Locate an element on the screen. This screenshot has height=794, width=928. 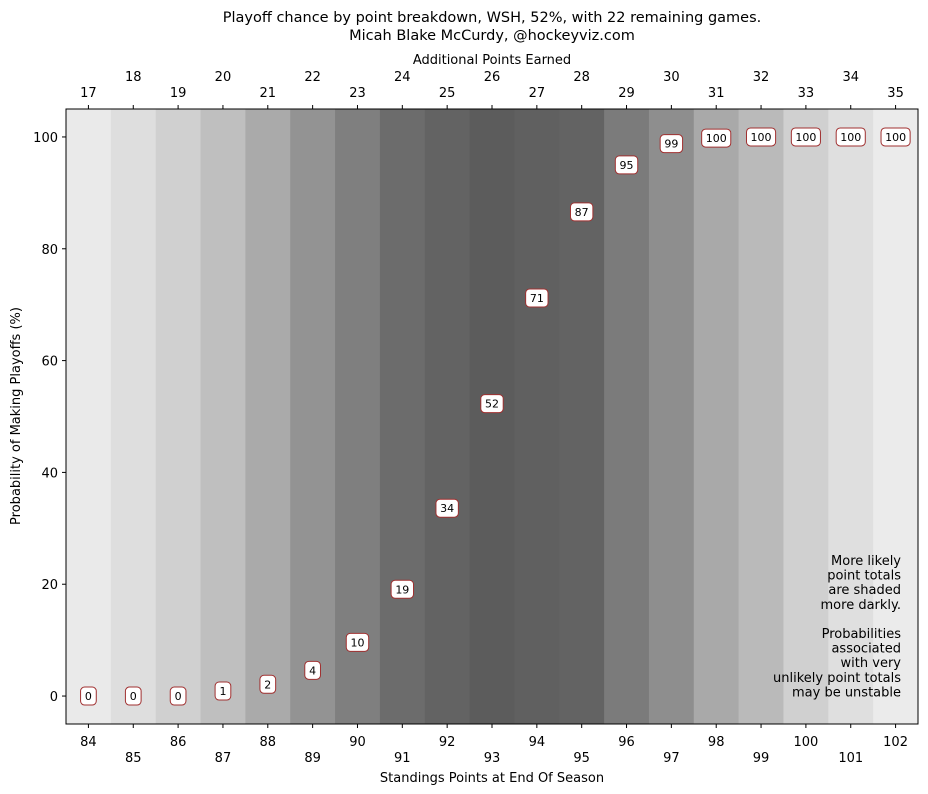
annotation-line: more darkly. is located at coordinates (861, 605).